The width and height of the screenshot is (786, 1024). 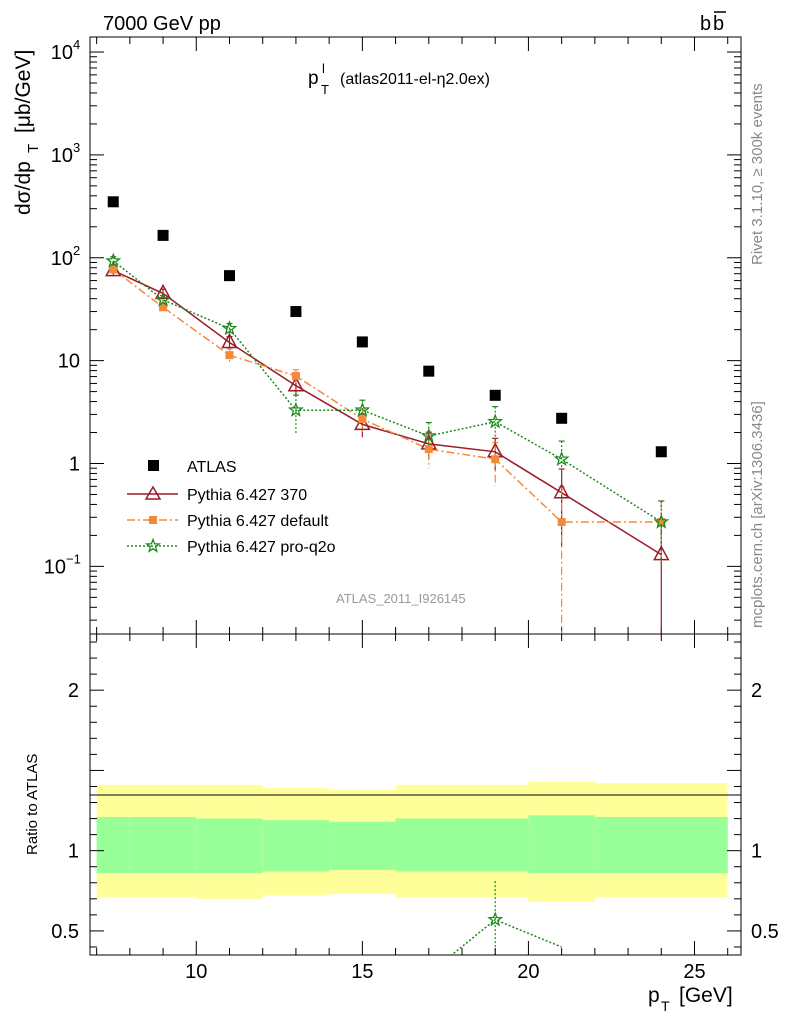 I want to click on ratio-q2o, so click(x=506, y=918).